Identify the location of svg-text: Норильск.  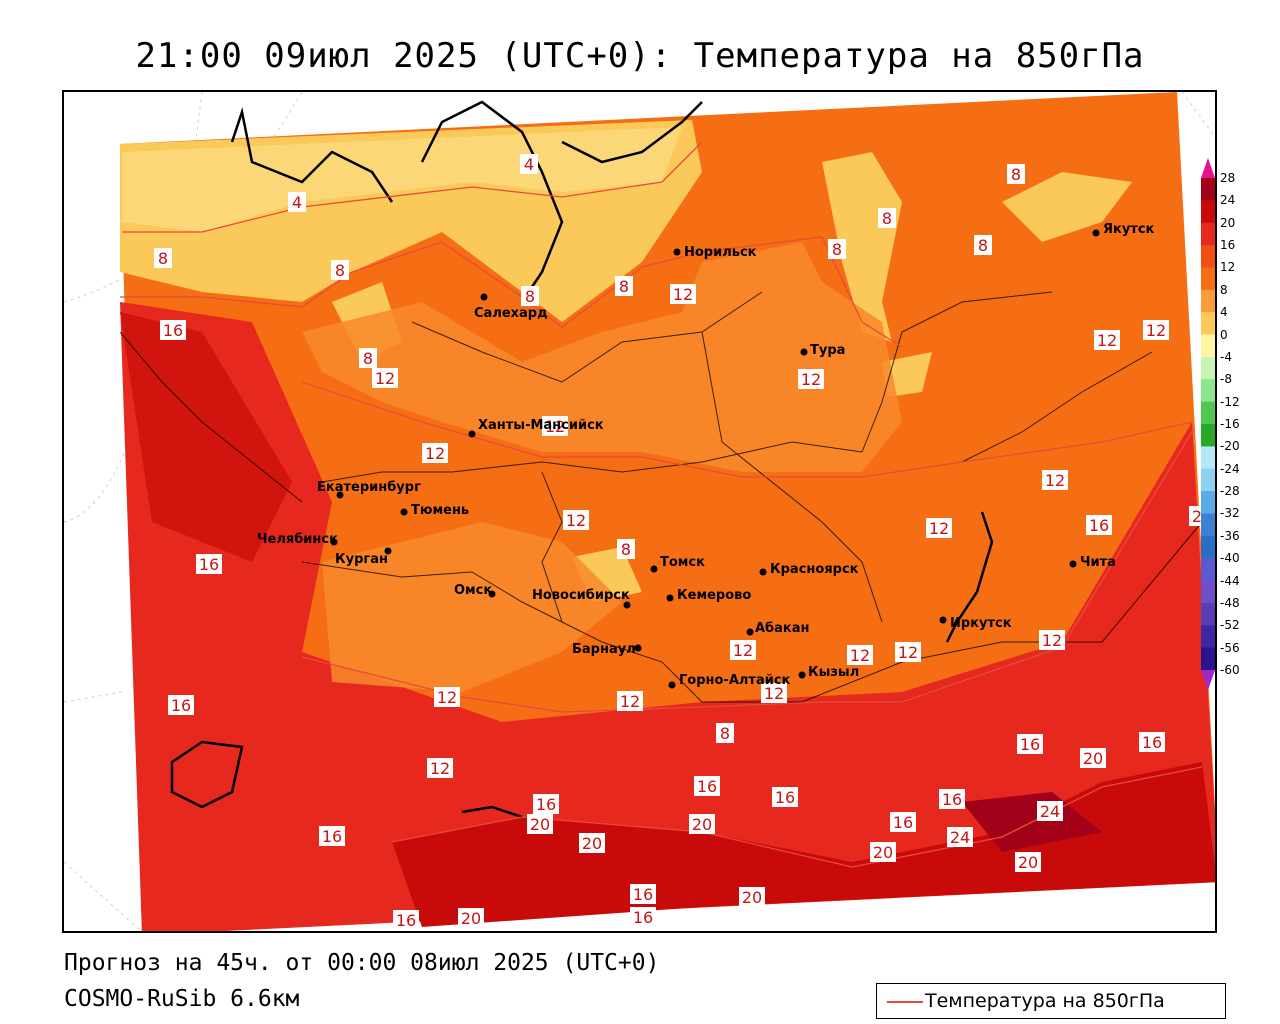
(720, 252).